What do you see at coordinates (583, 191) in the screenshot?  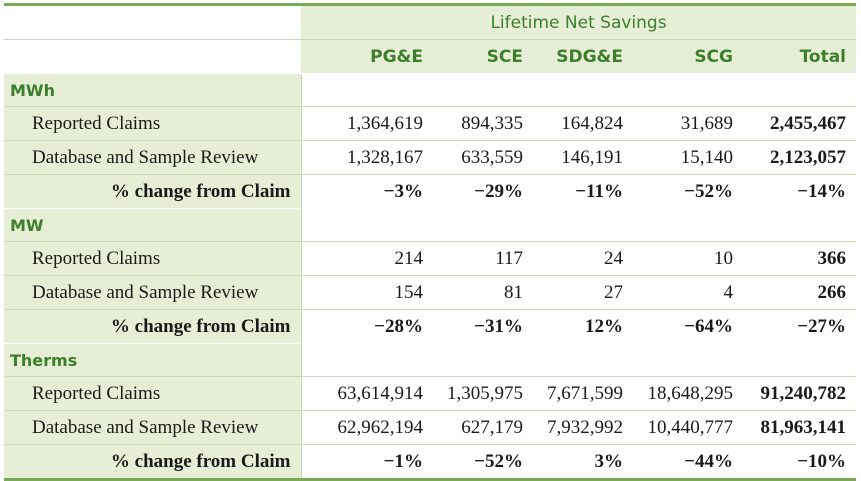 I see `cell-value: −11%` at bounding box center [583, 191].